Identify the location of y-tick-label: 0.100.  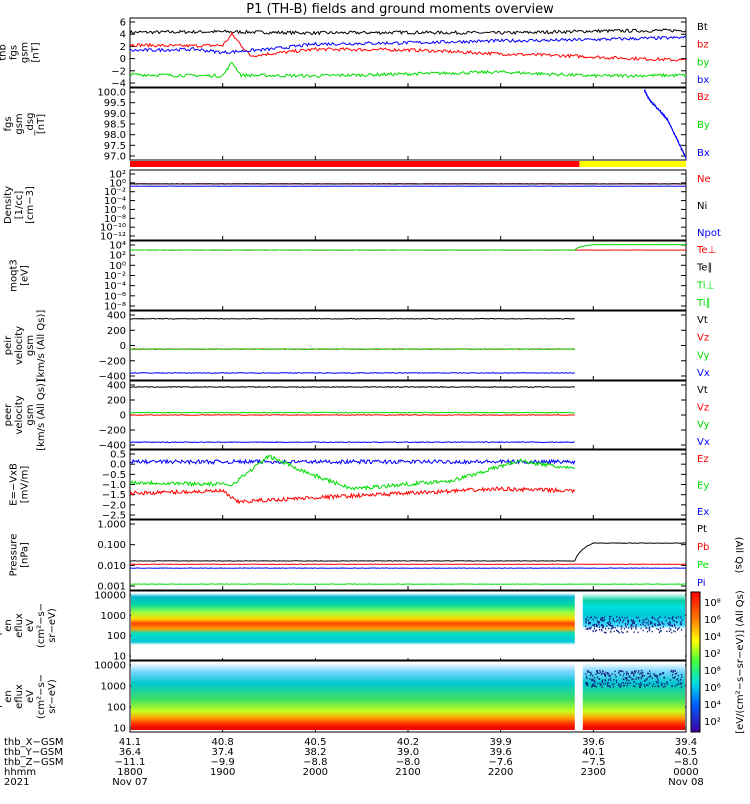
(111, 545).